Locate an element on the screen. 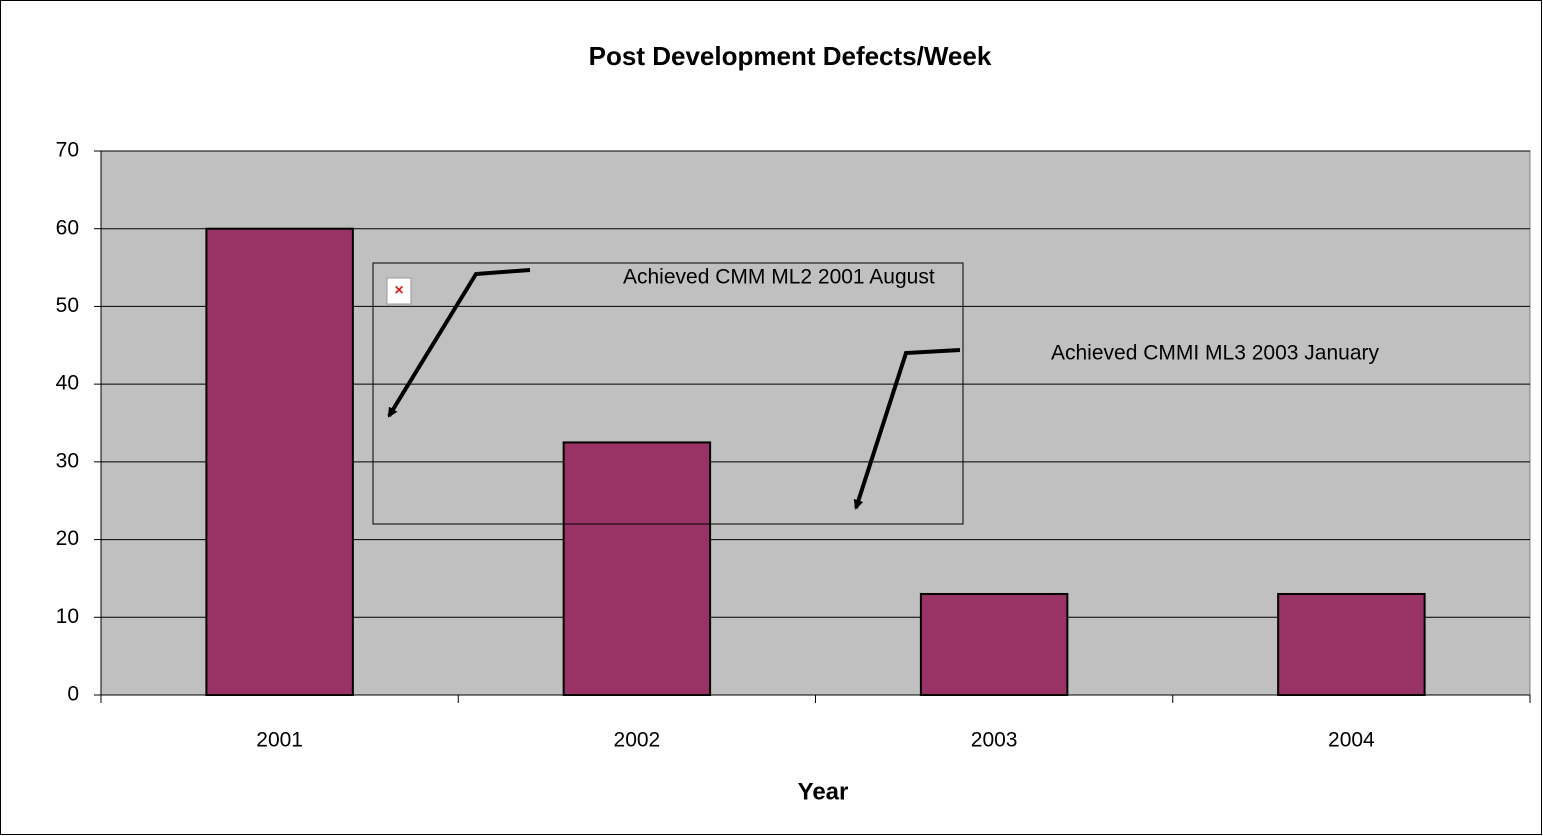  y-tick-label: 40 is located at coordinates (67, 383).